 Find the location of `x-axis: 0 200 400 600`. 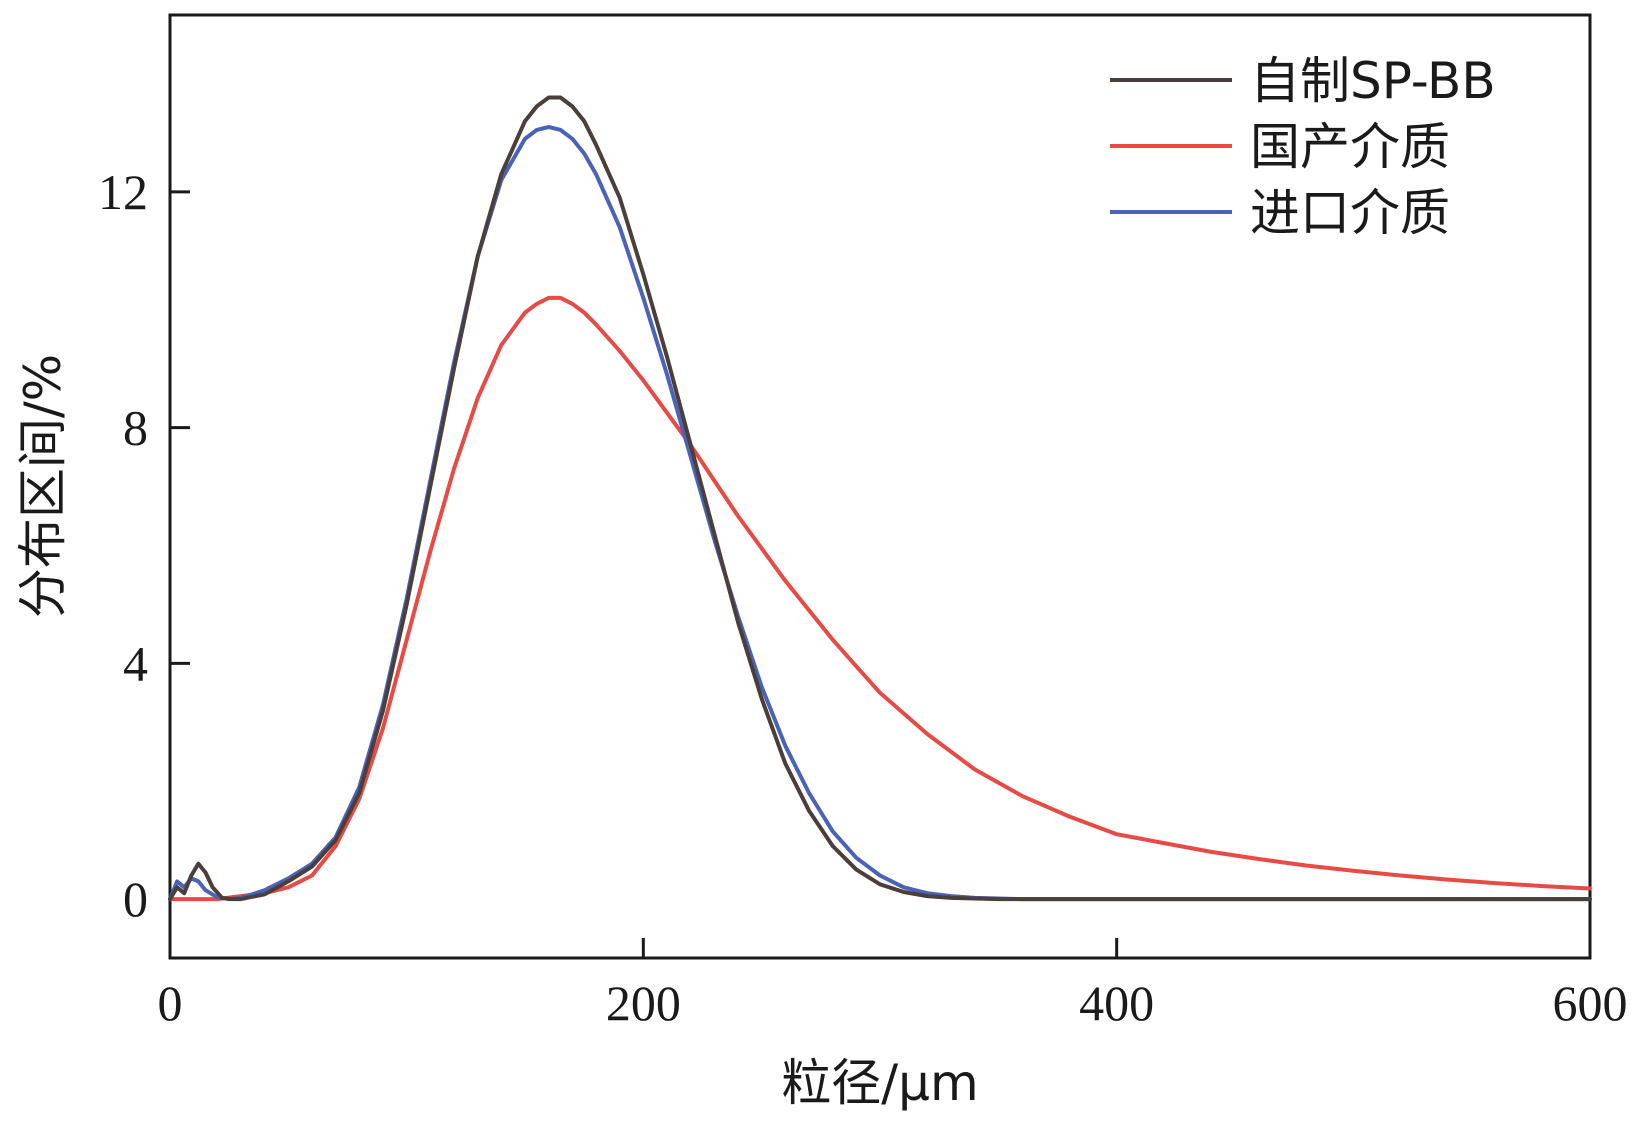

x-axis: 0 200 400 600 is located at coordinates (893, 984).